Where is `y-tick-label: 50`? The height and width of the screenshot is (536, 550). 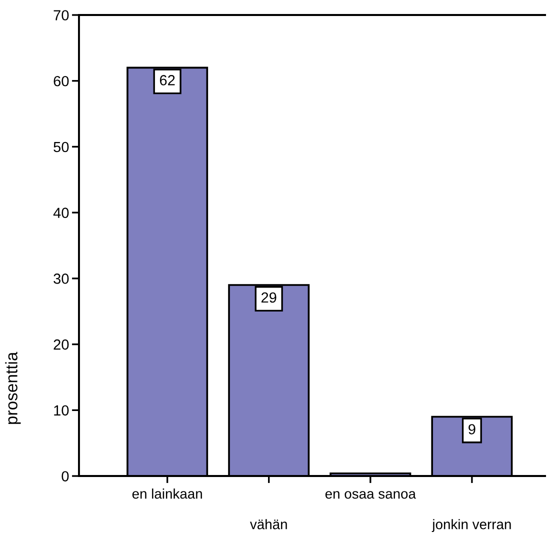 y-tick-label: 50 is located at coordinates (61, 147).